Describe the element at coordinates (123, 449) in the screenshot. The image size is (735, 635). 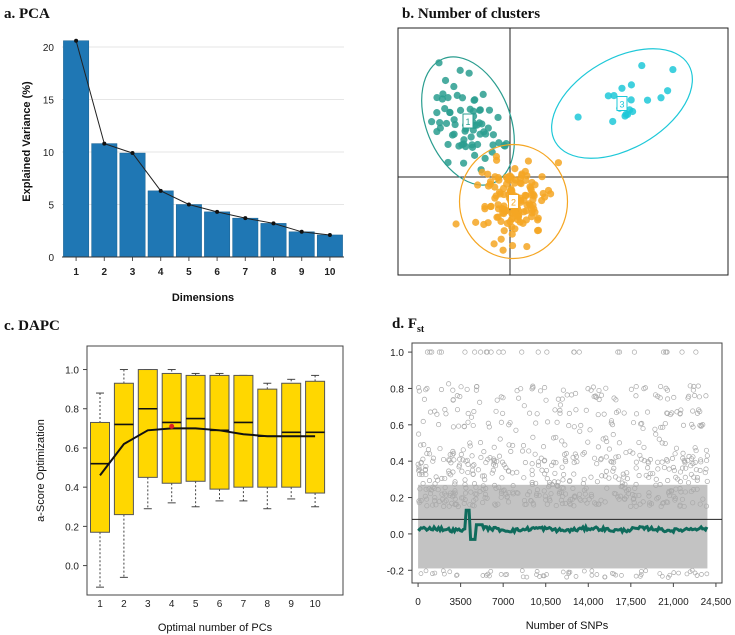
I see `dapc-box` at that location.